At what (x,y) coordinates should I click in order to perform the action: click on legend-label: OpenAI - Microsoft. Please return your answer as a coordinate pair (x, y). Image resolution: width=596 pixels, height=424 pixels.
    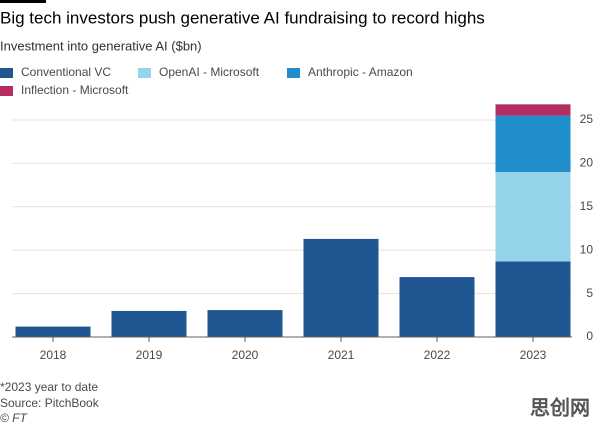
    Looking at the image, I should click on (209, 72).